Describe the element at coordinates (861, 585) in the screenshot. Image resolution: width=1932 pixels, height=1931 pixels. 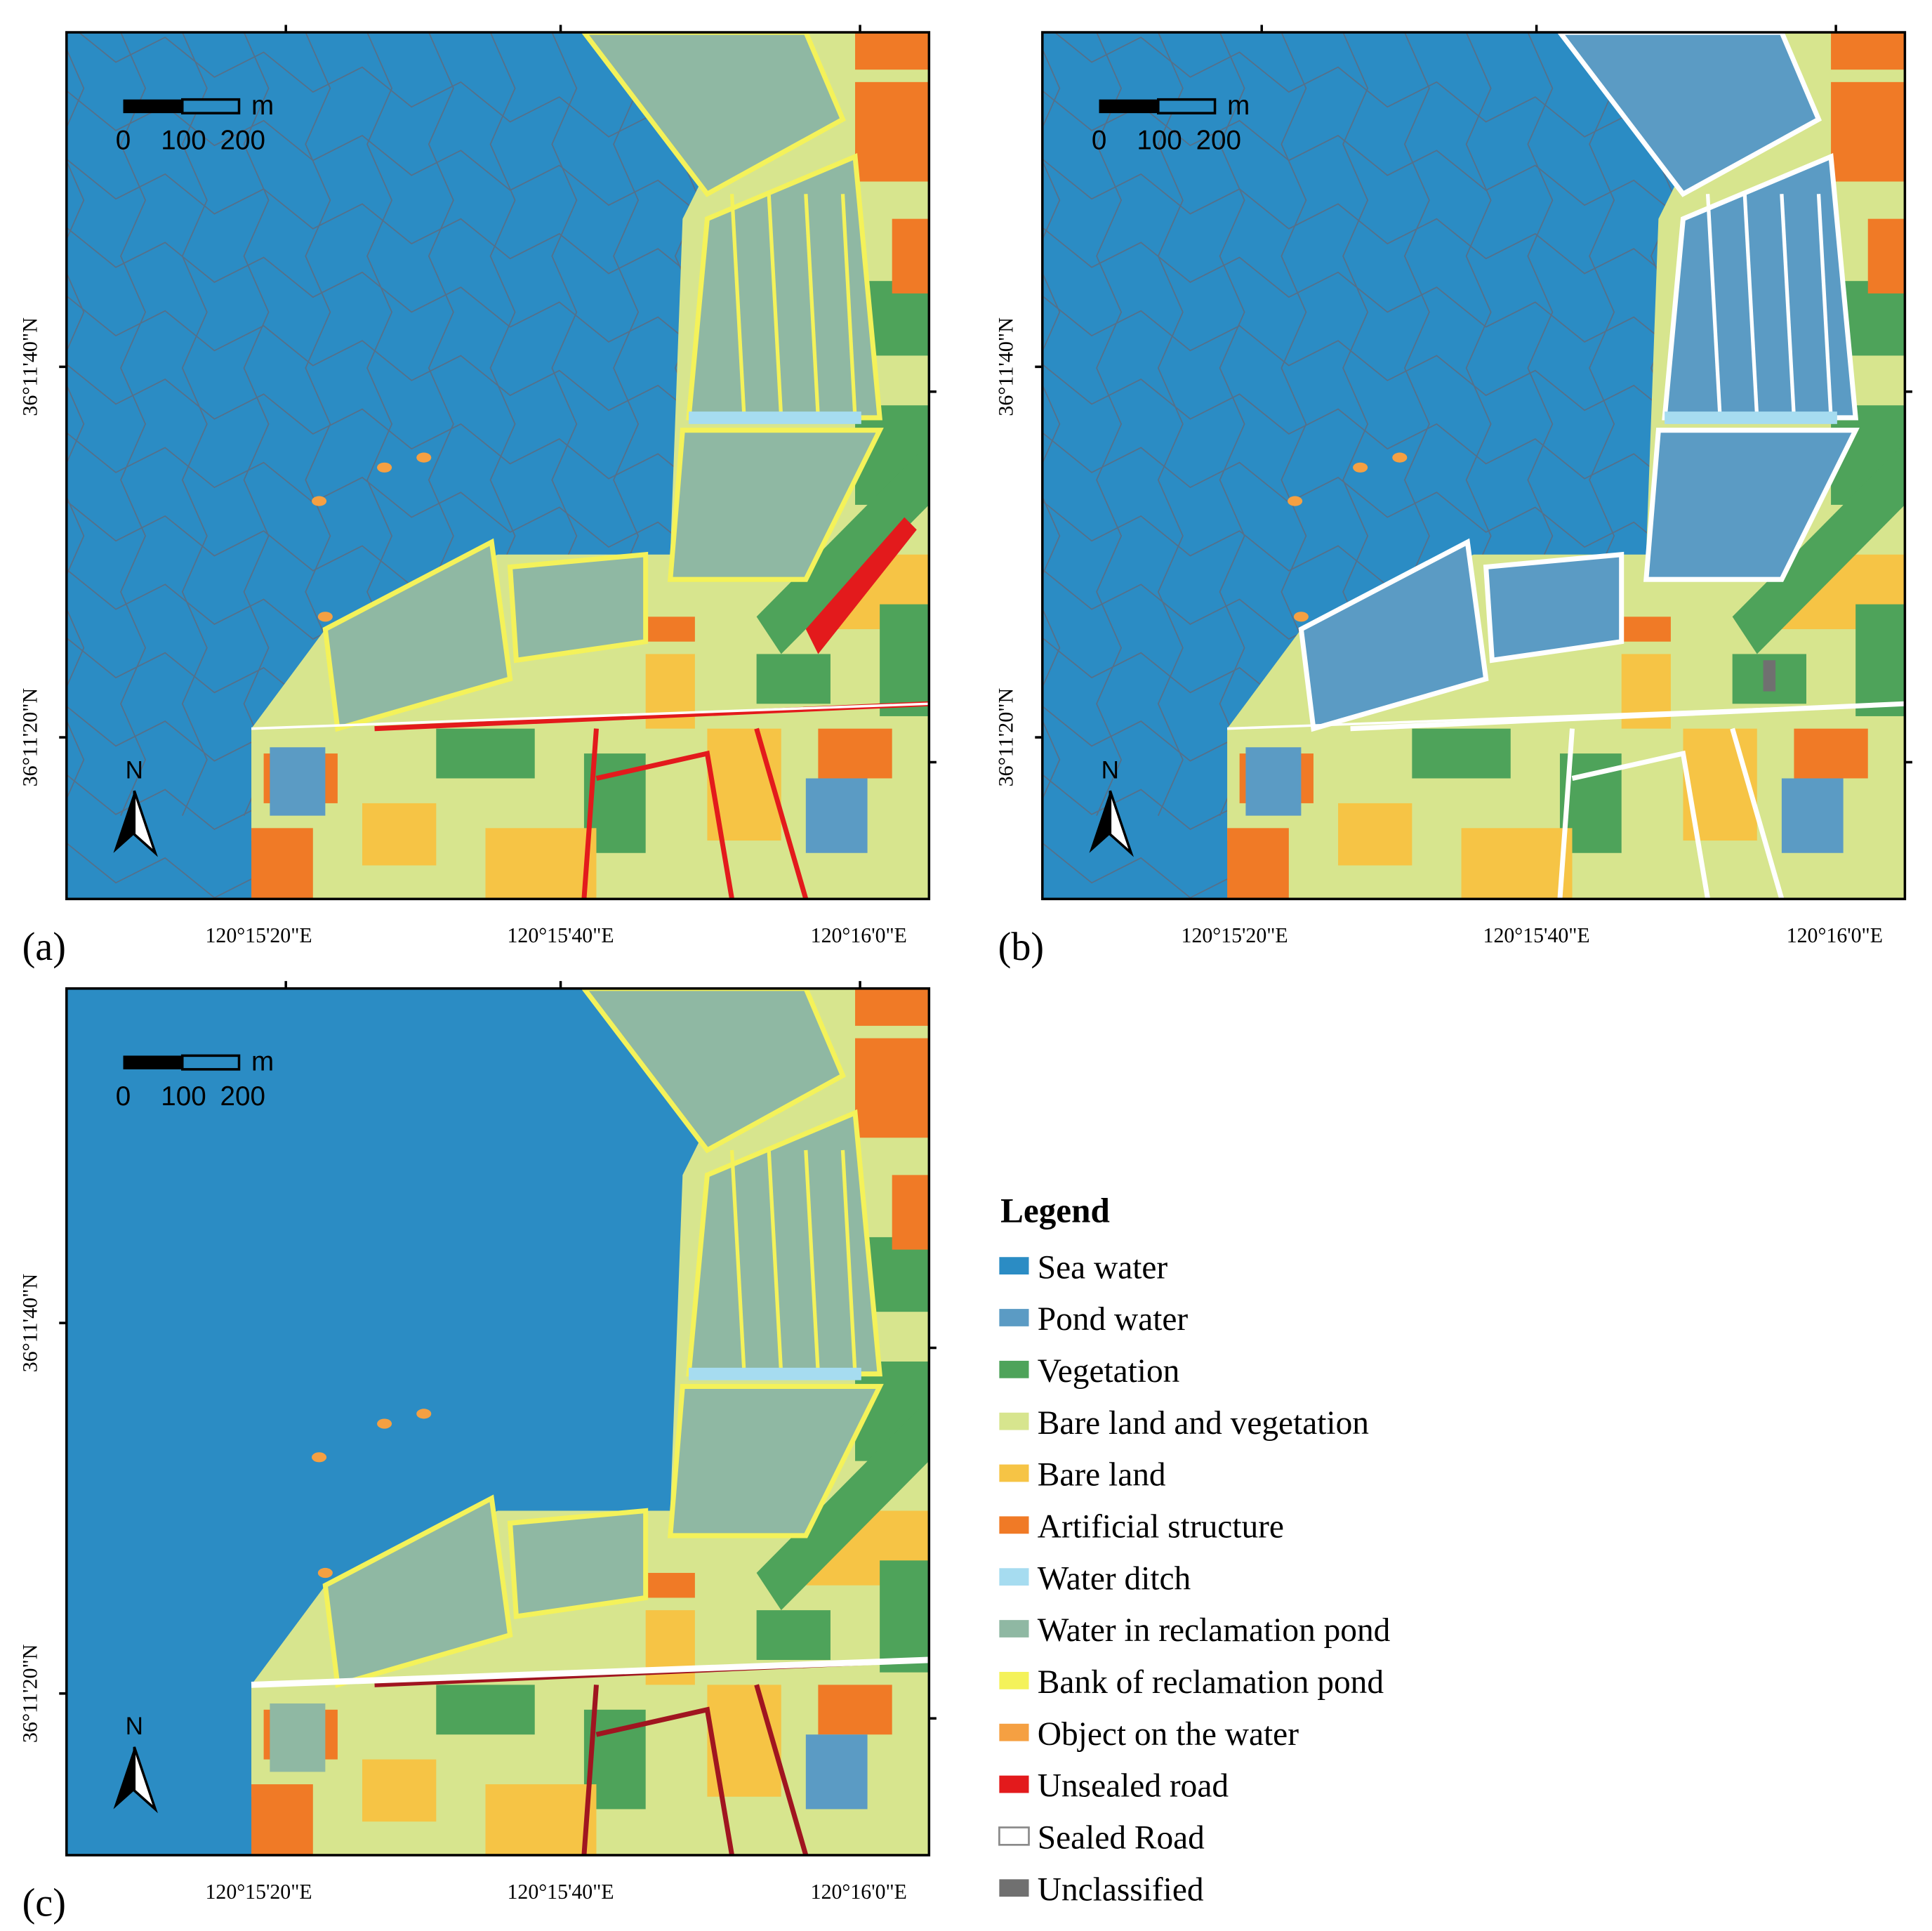
I see `unsealed-road` at that location.